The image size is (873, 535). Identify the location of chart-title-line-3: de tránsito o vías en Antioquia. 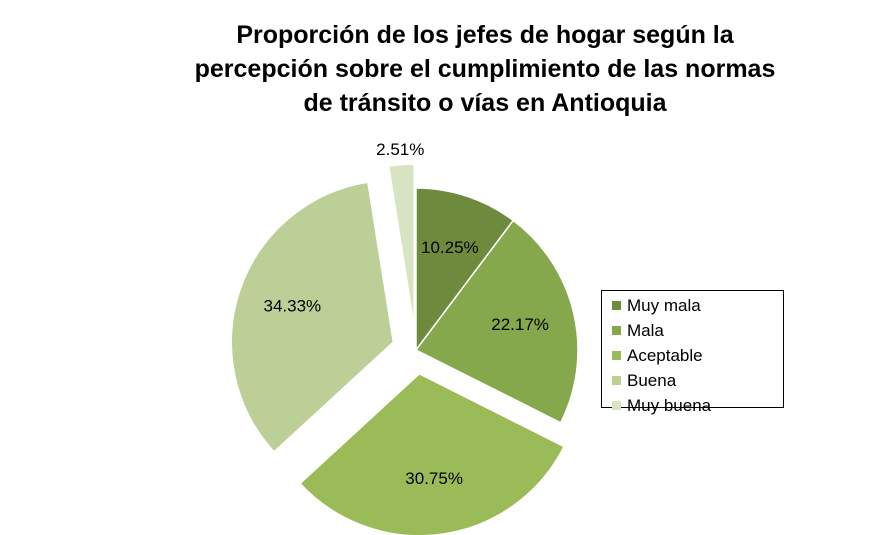
(485, 103).